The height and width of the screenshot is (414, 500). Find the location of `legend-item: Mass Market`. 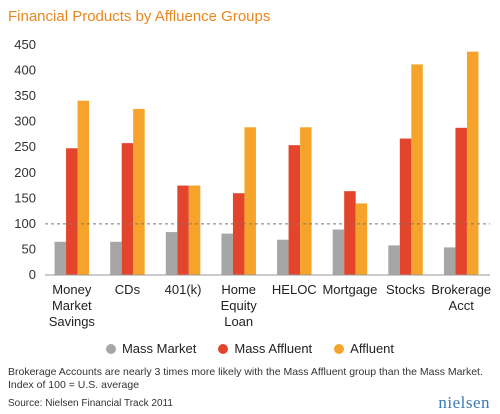

legend-item: Mass Market is located at coordinates (151, 348).